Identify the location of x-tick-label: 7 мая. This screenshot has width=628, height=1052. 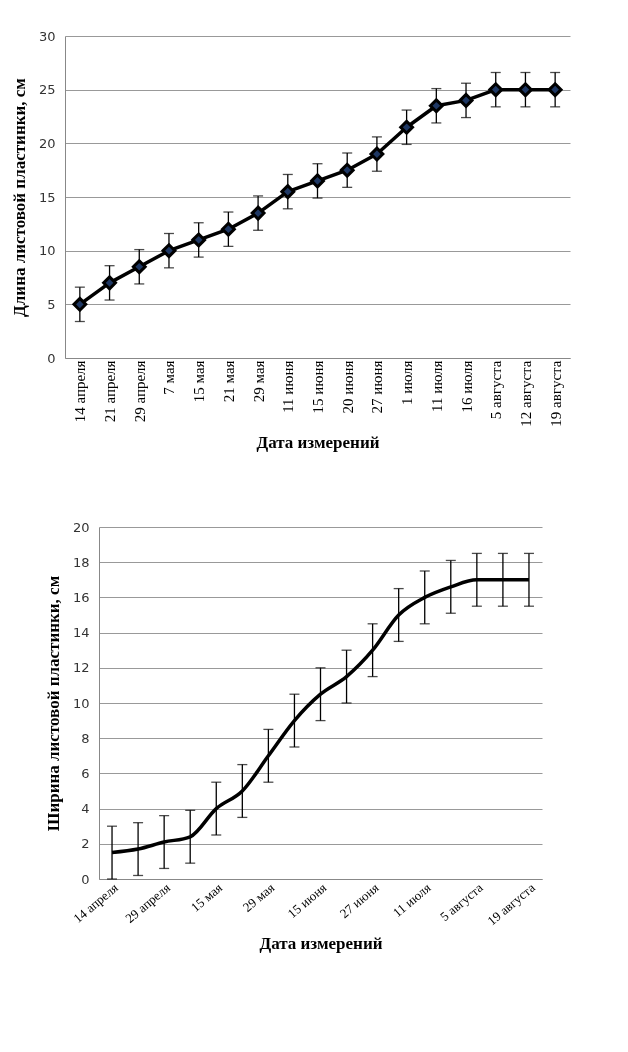
(169, 377).